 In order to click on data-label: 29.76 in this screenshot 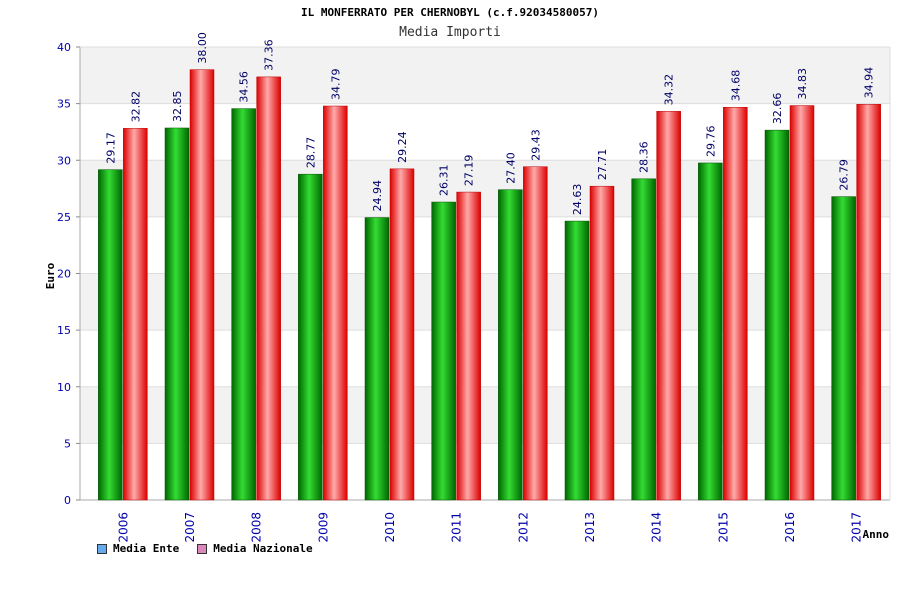, I will do `click(710, 141)`.